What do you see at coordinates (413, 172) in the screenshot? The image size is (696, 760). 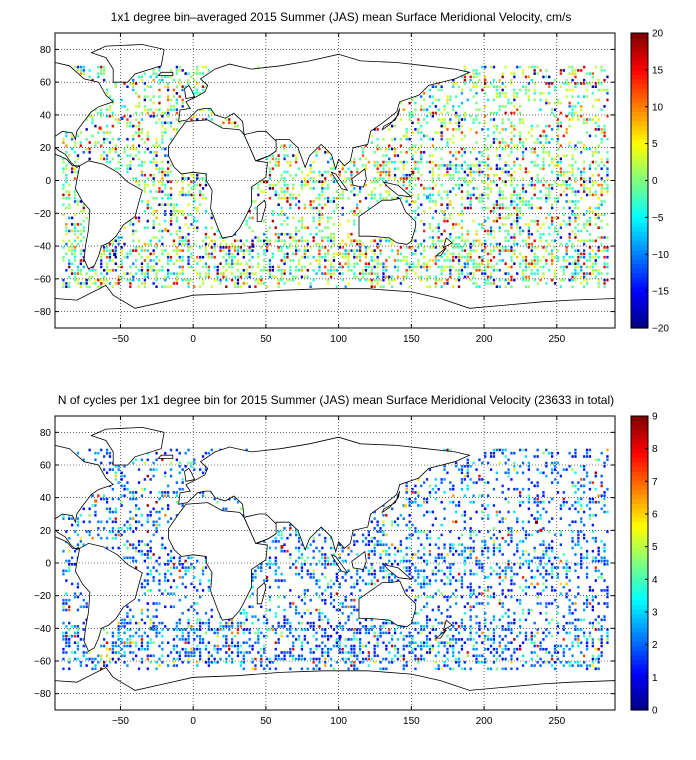 I see `velocity-data-bin` at bounding box center [413, 172].